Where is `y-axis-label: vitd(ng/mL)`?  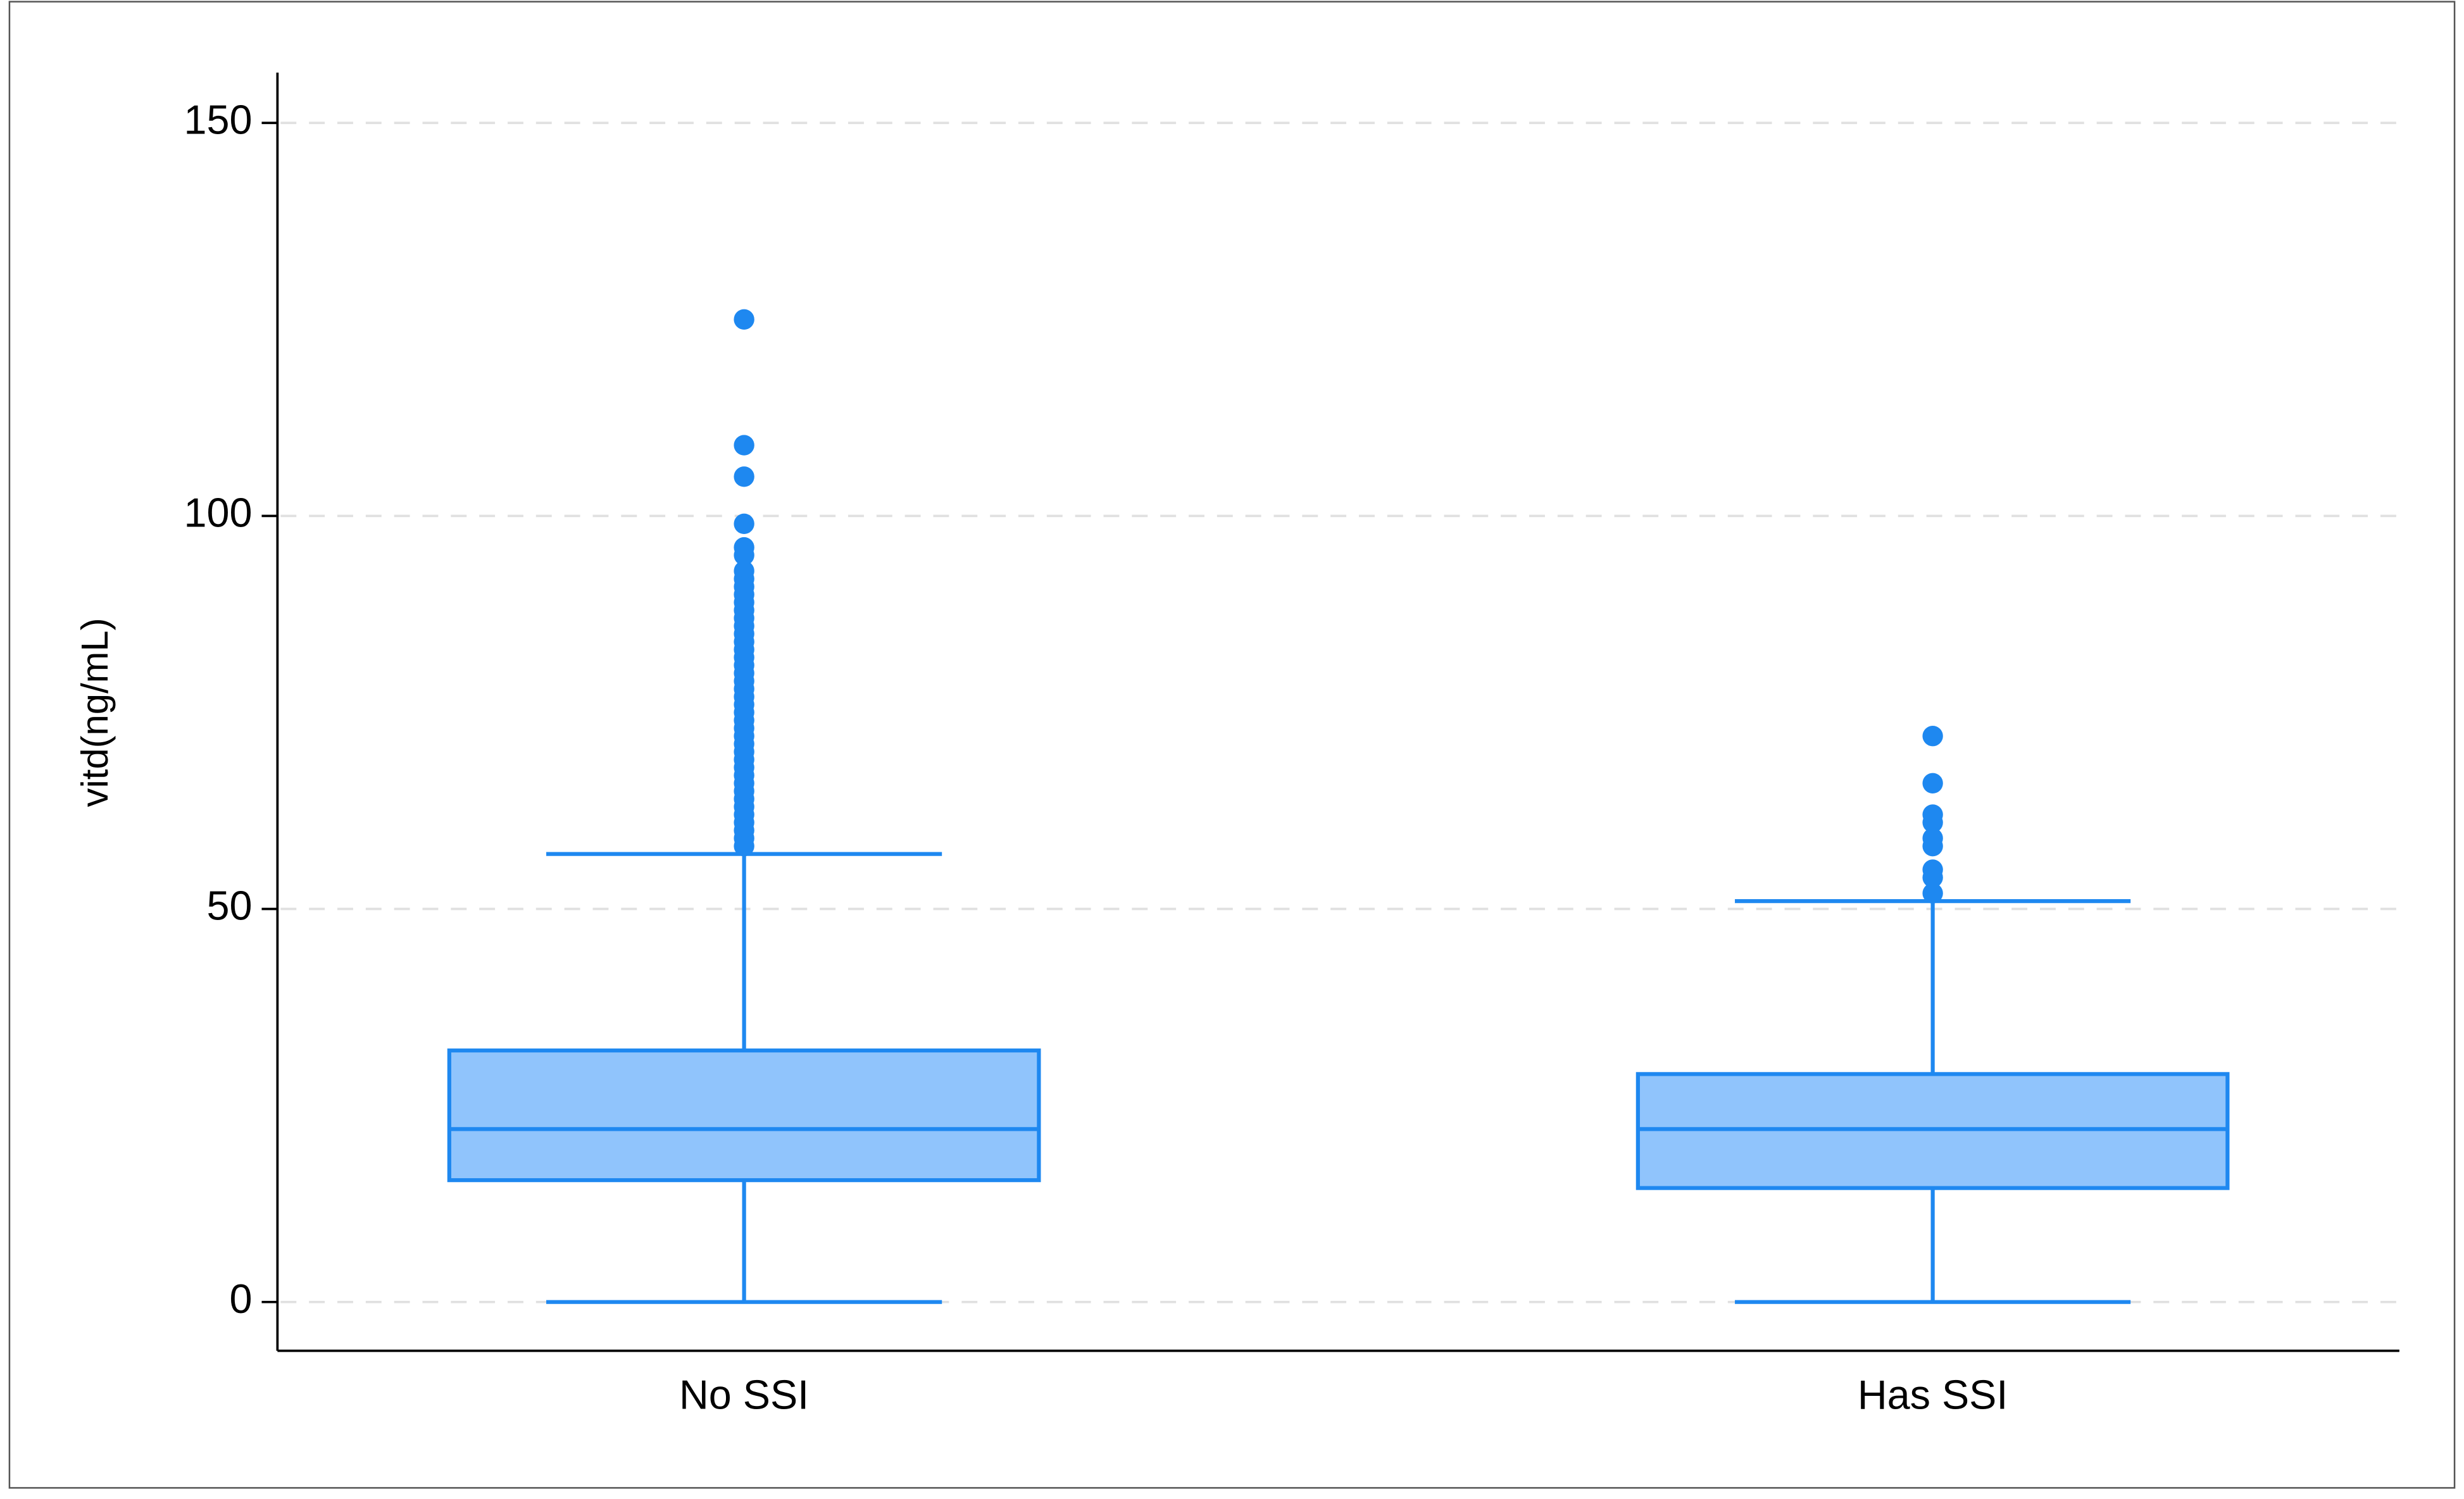 y-axis-label: vitd(ng/mL) is located at coordinates (94, 712).